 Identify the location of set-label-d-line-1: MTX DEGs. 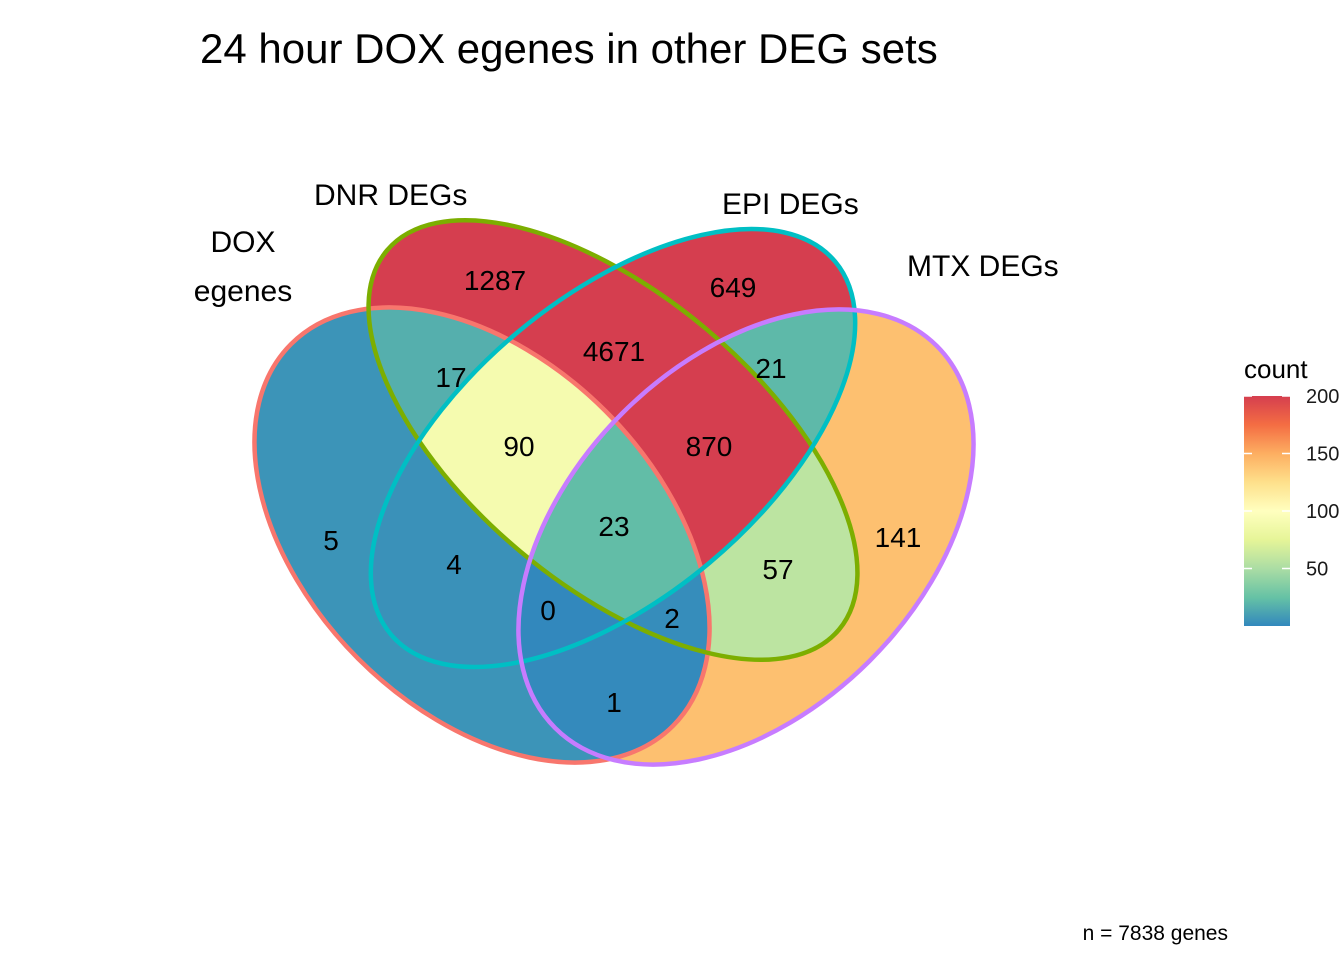
(983, 266).